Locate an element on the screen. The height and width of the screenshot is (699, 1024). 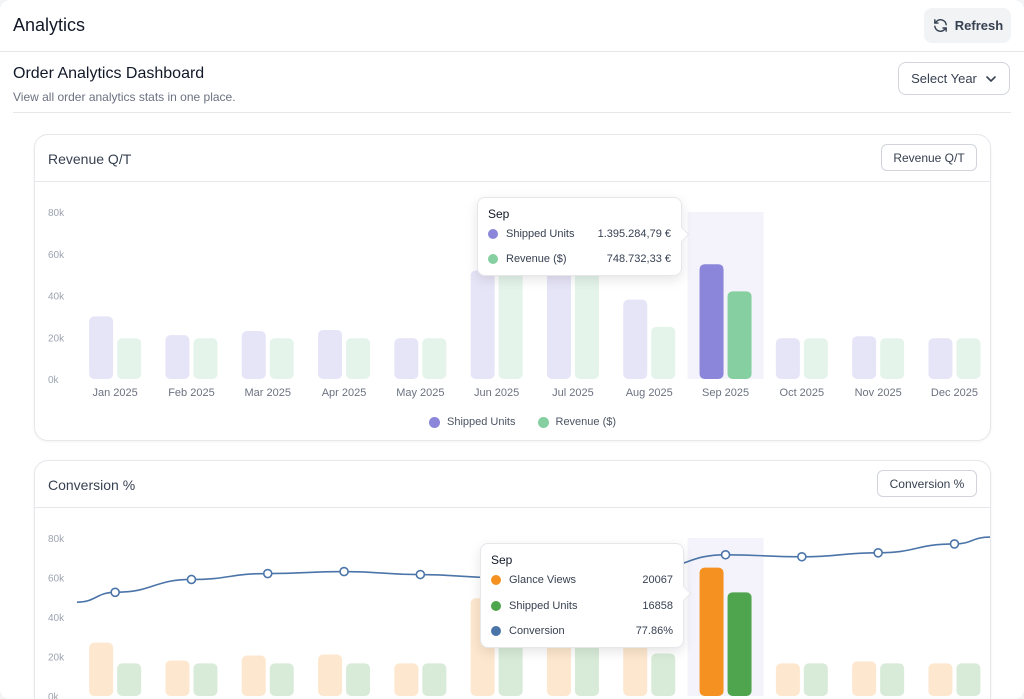
bar-revenue-apr-2025 is located at coordinates (358, 358).